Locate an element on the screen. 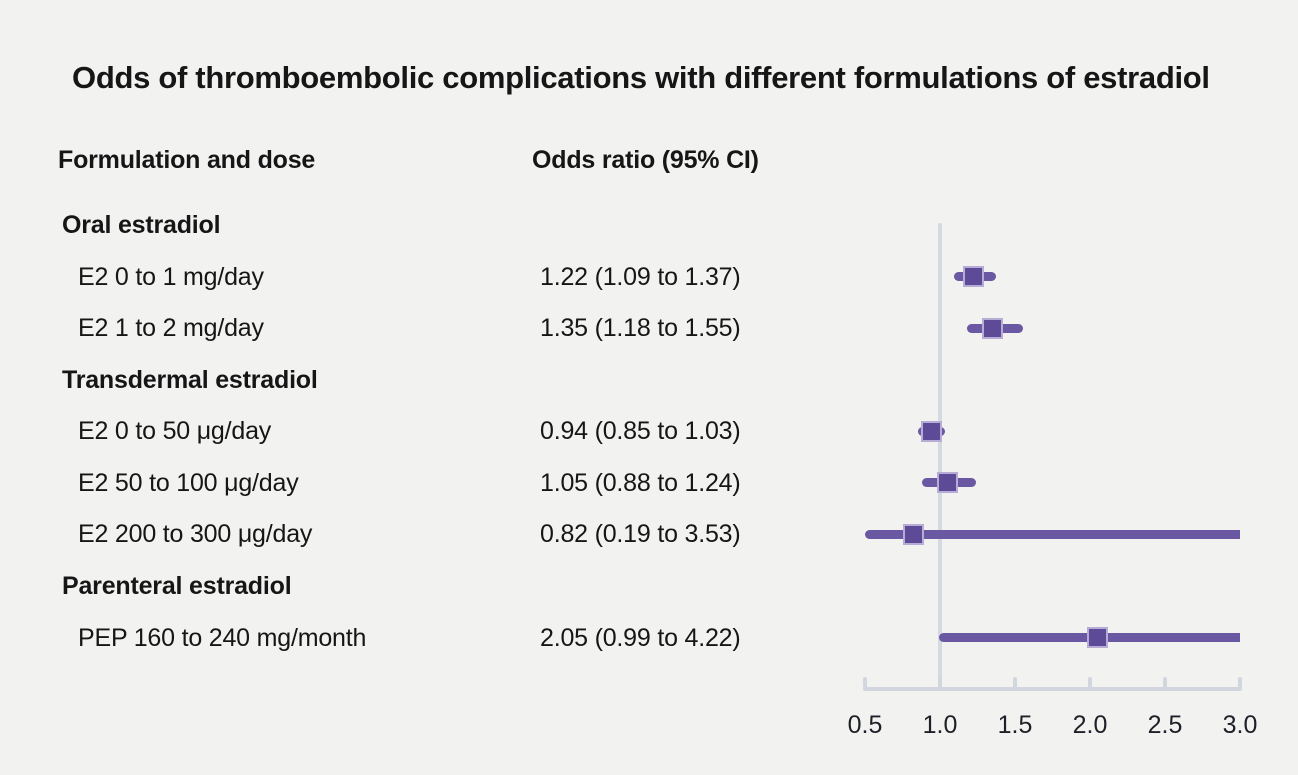 This screenshot has width=1298, height=775. row-label: E2 0 to 1 mg/day is located at coordinates (171, 276).